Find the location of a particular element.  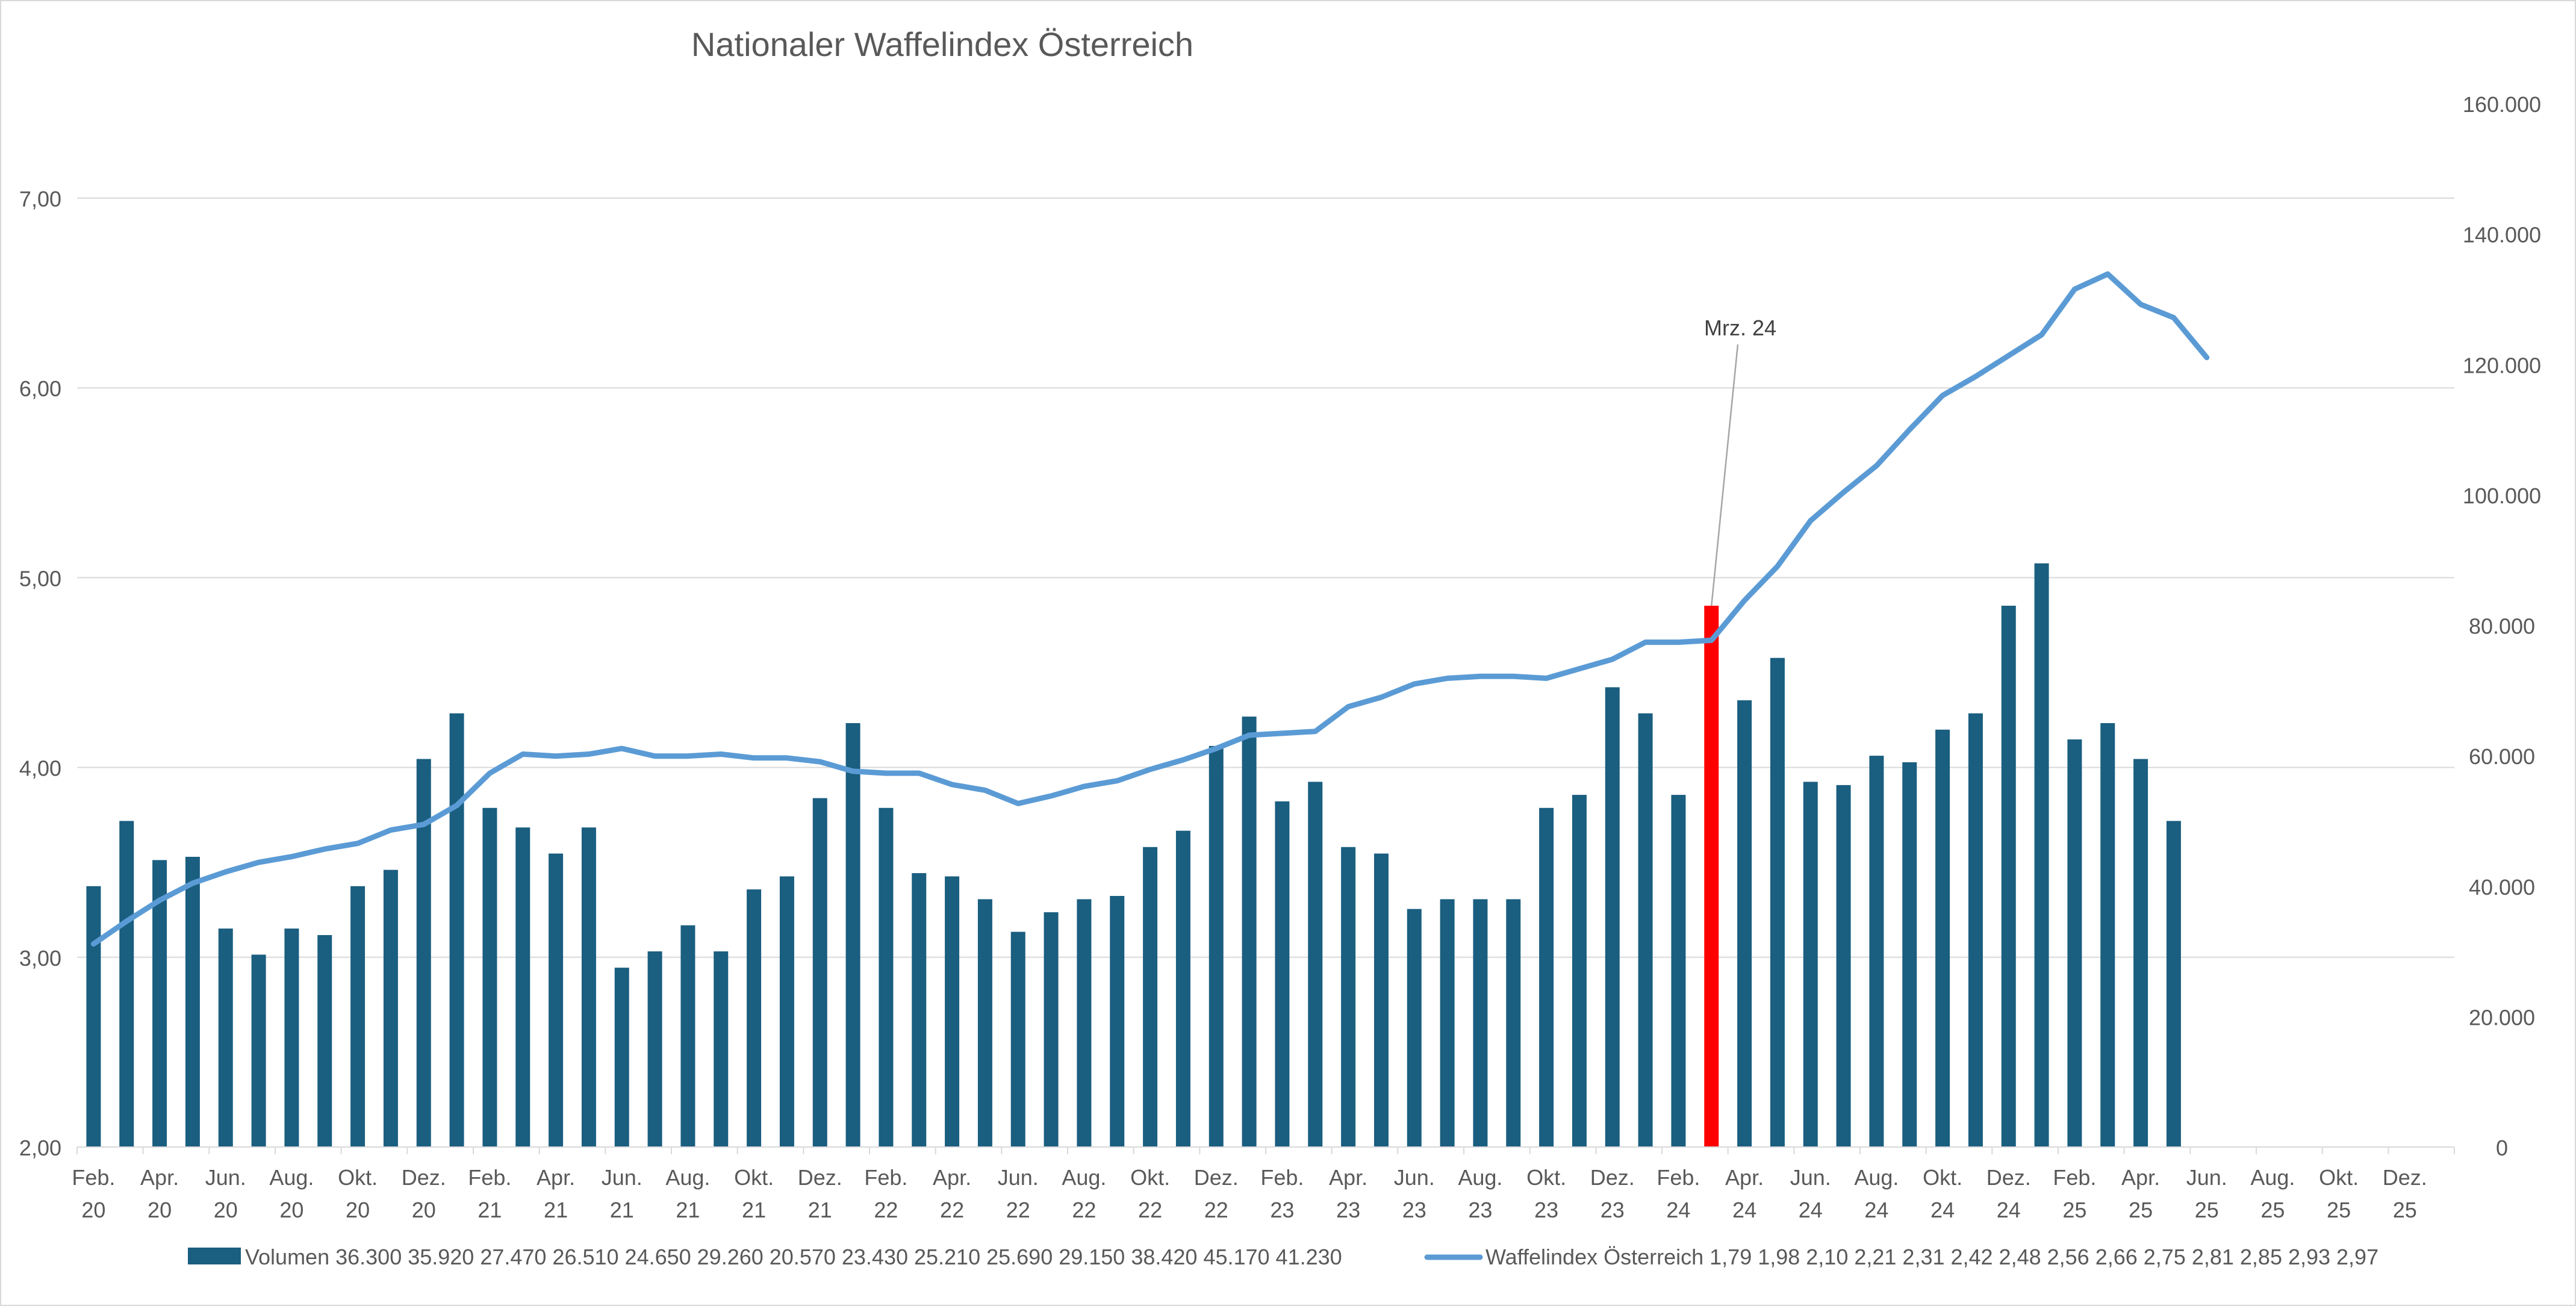

y-left-tick-label: 2,00 is located at coordinates (40, 1148).